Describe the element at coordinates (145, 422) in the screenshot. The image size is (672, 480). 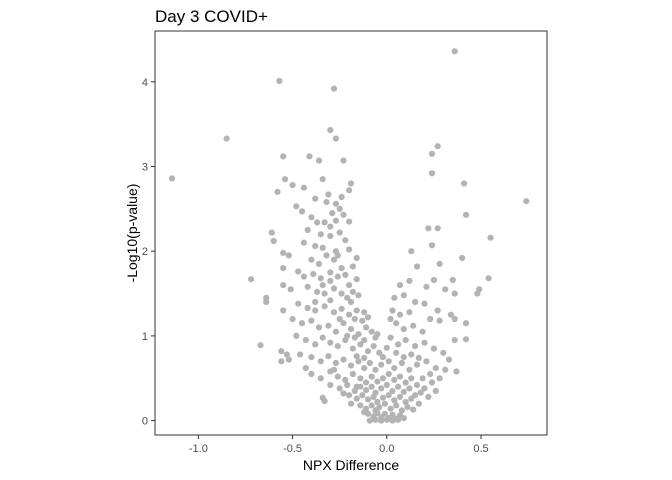
I see `y-tick-label: 0` at that location.